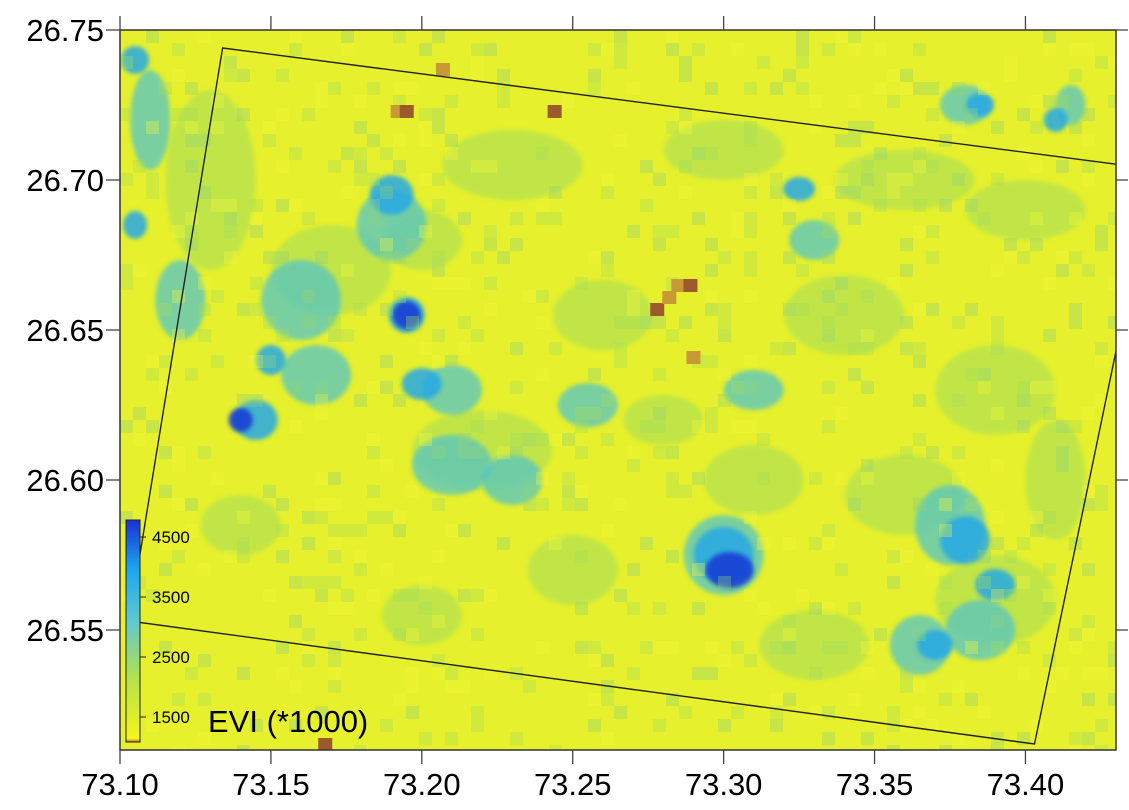  I want to click on colorbar-label: 2500, so click(171, 657).